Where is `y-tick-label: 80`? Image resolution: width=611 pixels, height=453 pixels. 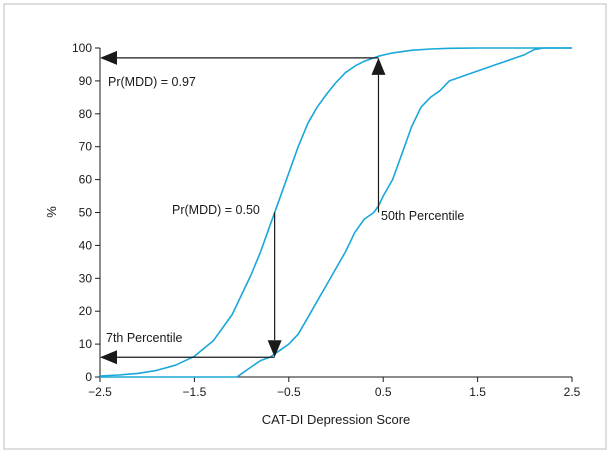 y-tick-label: 80 is located at coordinates (86, 114).